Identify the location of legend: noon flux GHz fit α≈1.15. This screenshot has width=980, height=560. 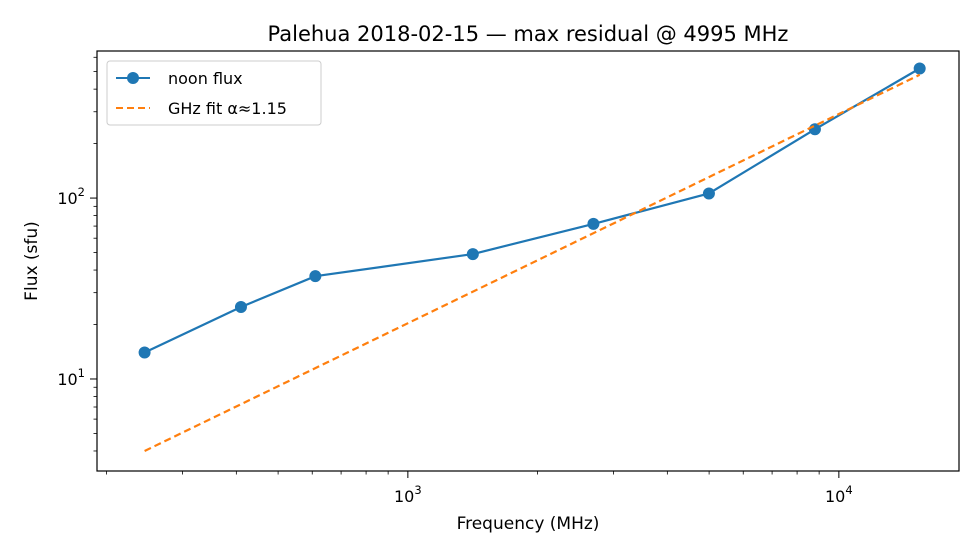
(214, 93).